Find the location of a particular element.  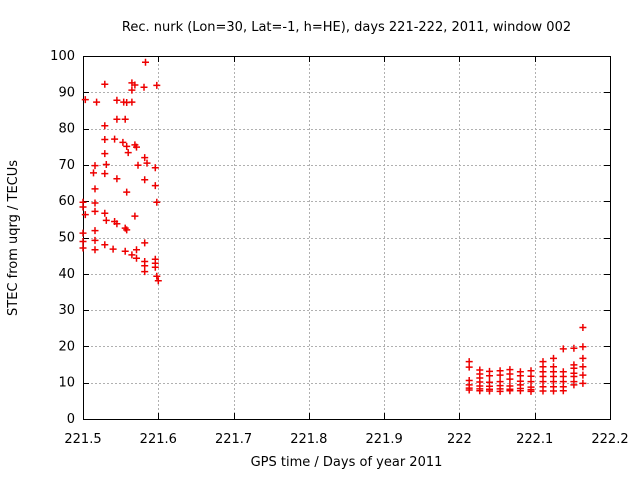

x-tick-label: 221.8 is located at coordinates (308, 439).